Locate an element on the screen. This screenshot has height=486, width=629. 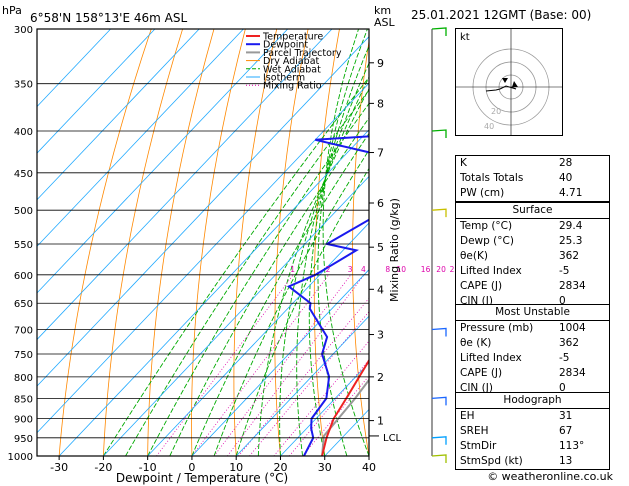
legend-entry: Parcel Trajectory is located at coordinates (302, 53).